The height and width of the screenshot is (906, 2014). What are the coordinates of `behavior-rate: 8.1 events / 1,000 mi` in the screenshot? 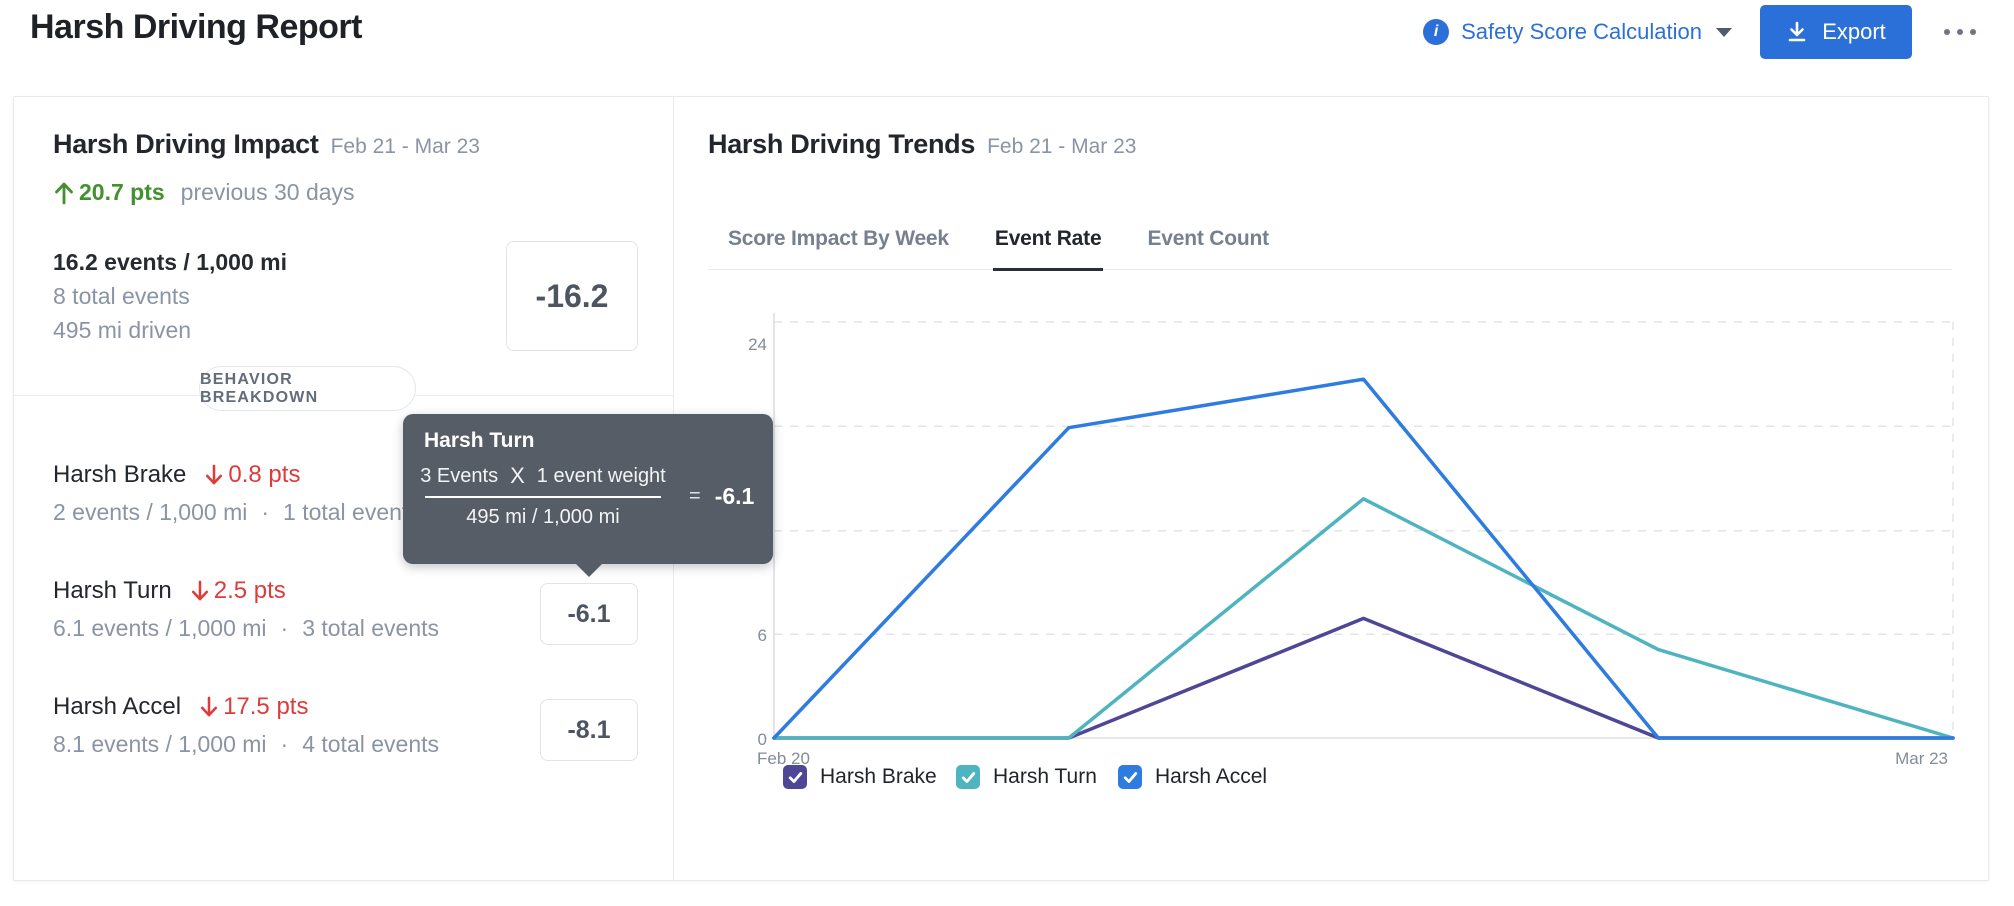 It's located at (160, 744).